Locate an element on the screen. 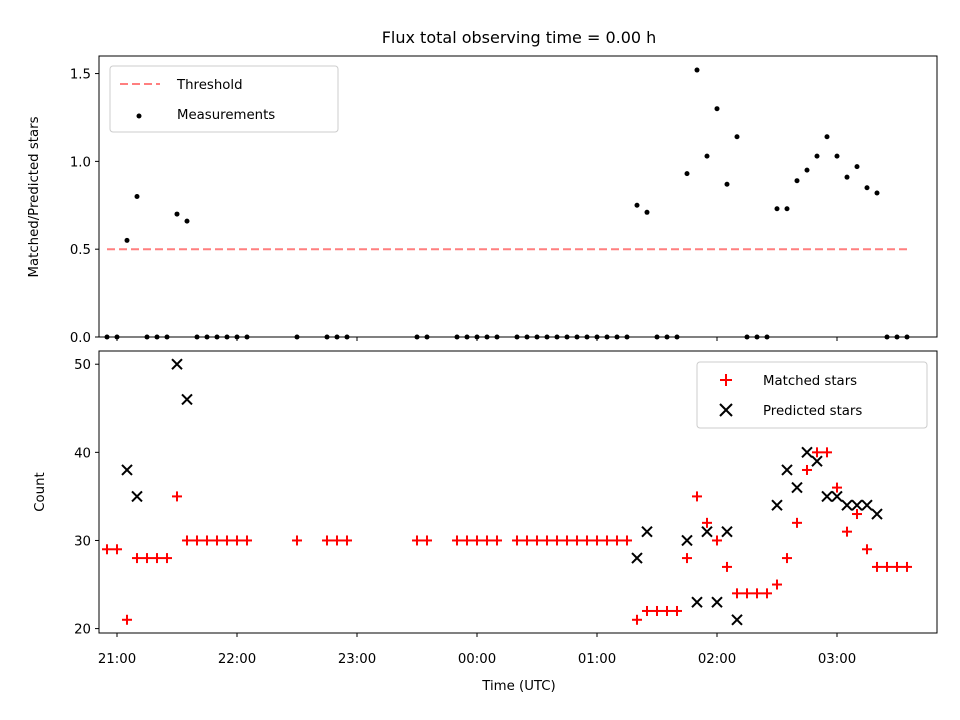 This screenshot has height=720, width=960. chart-title: Flux total observing time = 0.00 h is located at coordinates (519, 37).